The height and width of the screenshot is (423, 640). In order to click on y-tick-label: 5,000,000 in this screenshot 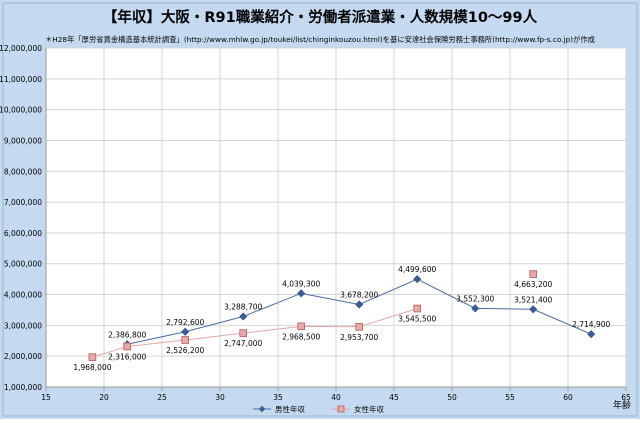, I will do `click(23, 264)`.